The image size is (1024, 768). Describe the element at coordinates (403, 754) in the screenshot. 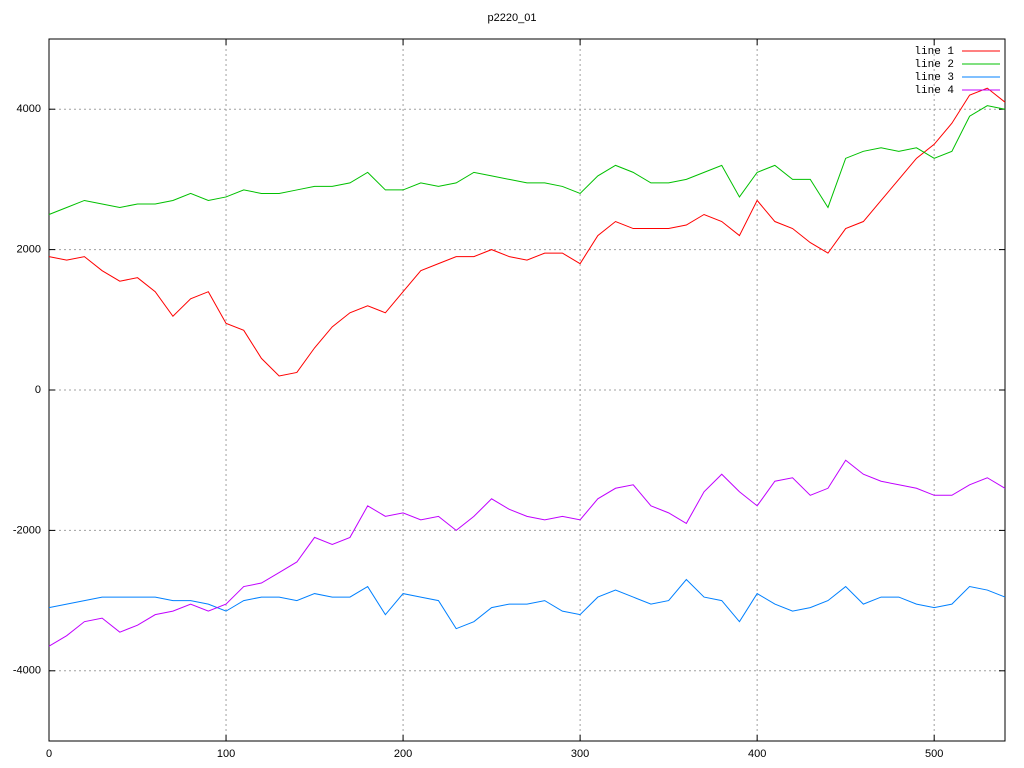

I see `x-tick-label: 200` at that location.